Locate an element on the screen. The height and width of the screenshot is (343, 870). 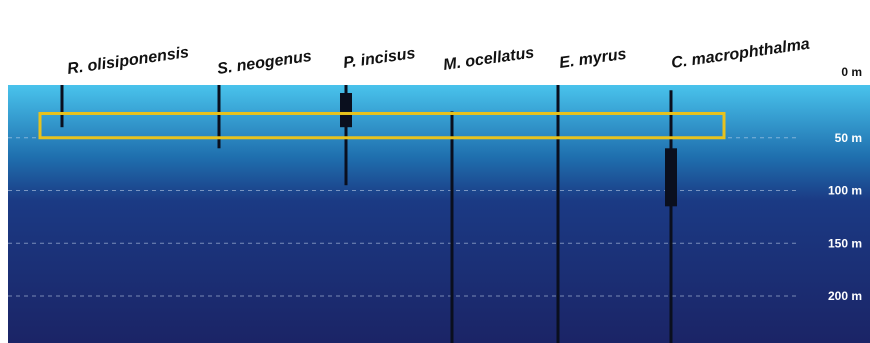
highlight-depth-band is located at coordinates (382, 125).